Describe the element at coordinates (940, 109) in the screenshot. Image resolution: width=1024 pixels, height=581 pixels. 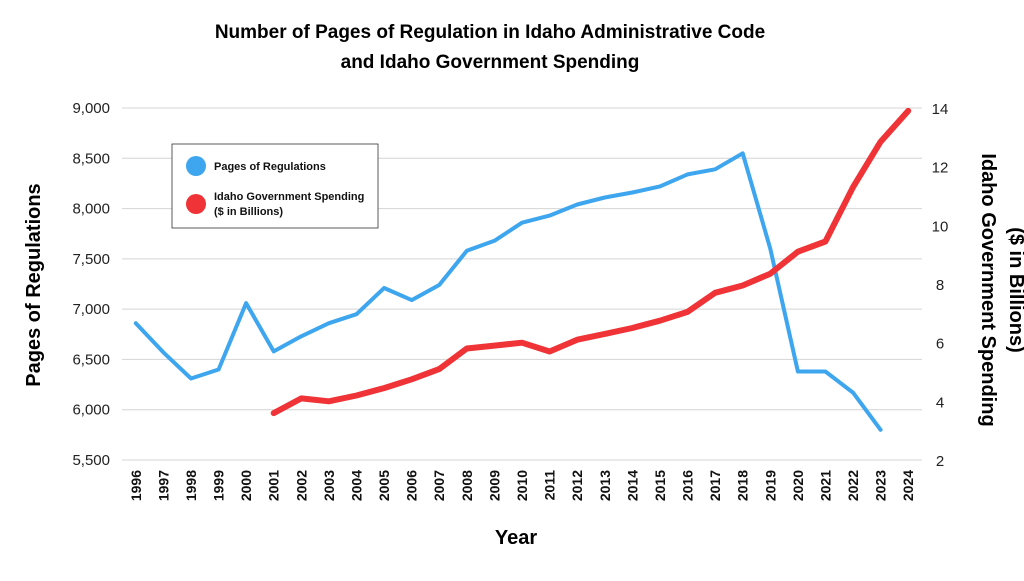
I see `right-tick-label: 14` at that location.